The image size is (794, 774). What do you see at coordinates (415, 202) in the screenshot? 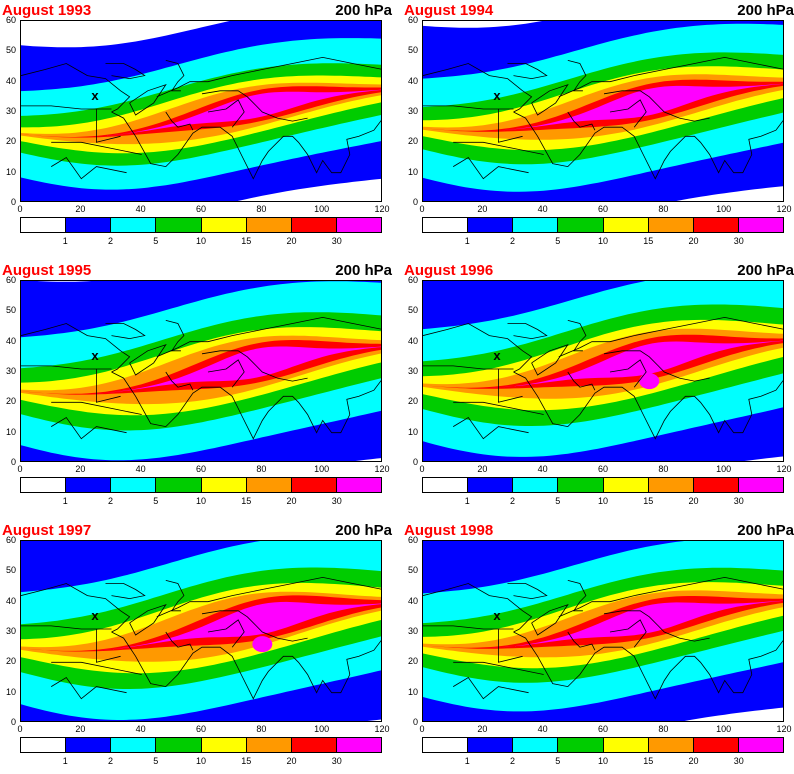
I see `y-tick-label: 0` at bounding box center [415, 202].